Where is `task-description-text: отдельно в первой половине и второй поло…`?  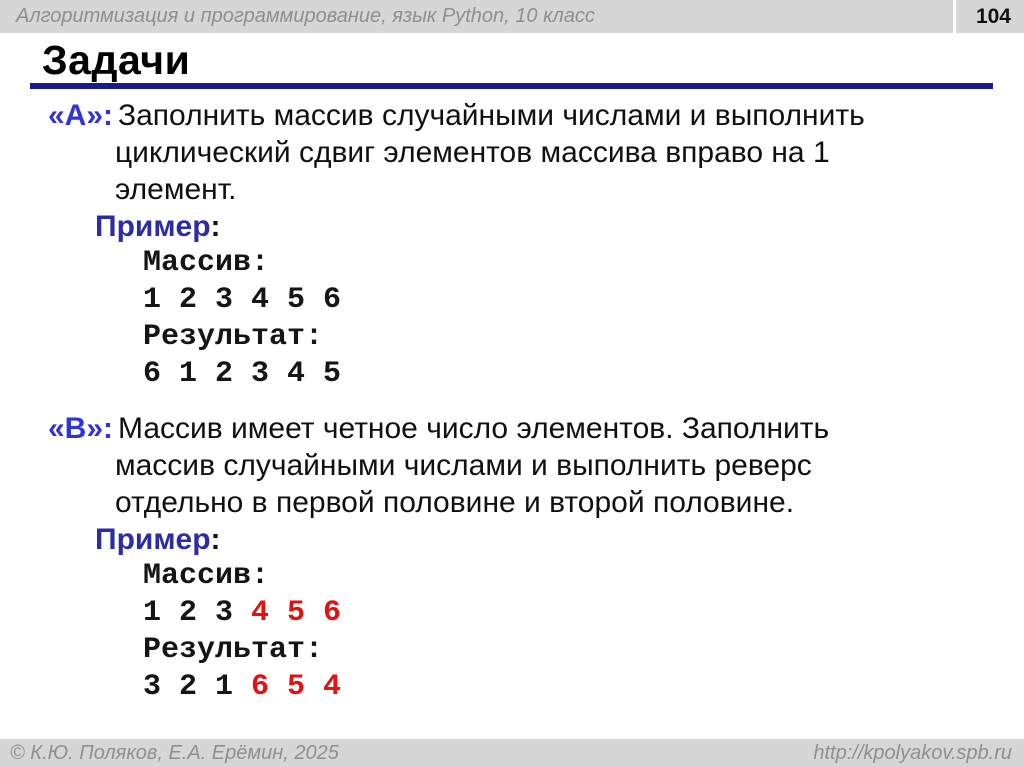
task-description-text: отдельно в первой половине и второй поло… is located at coordinates (455, 502).